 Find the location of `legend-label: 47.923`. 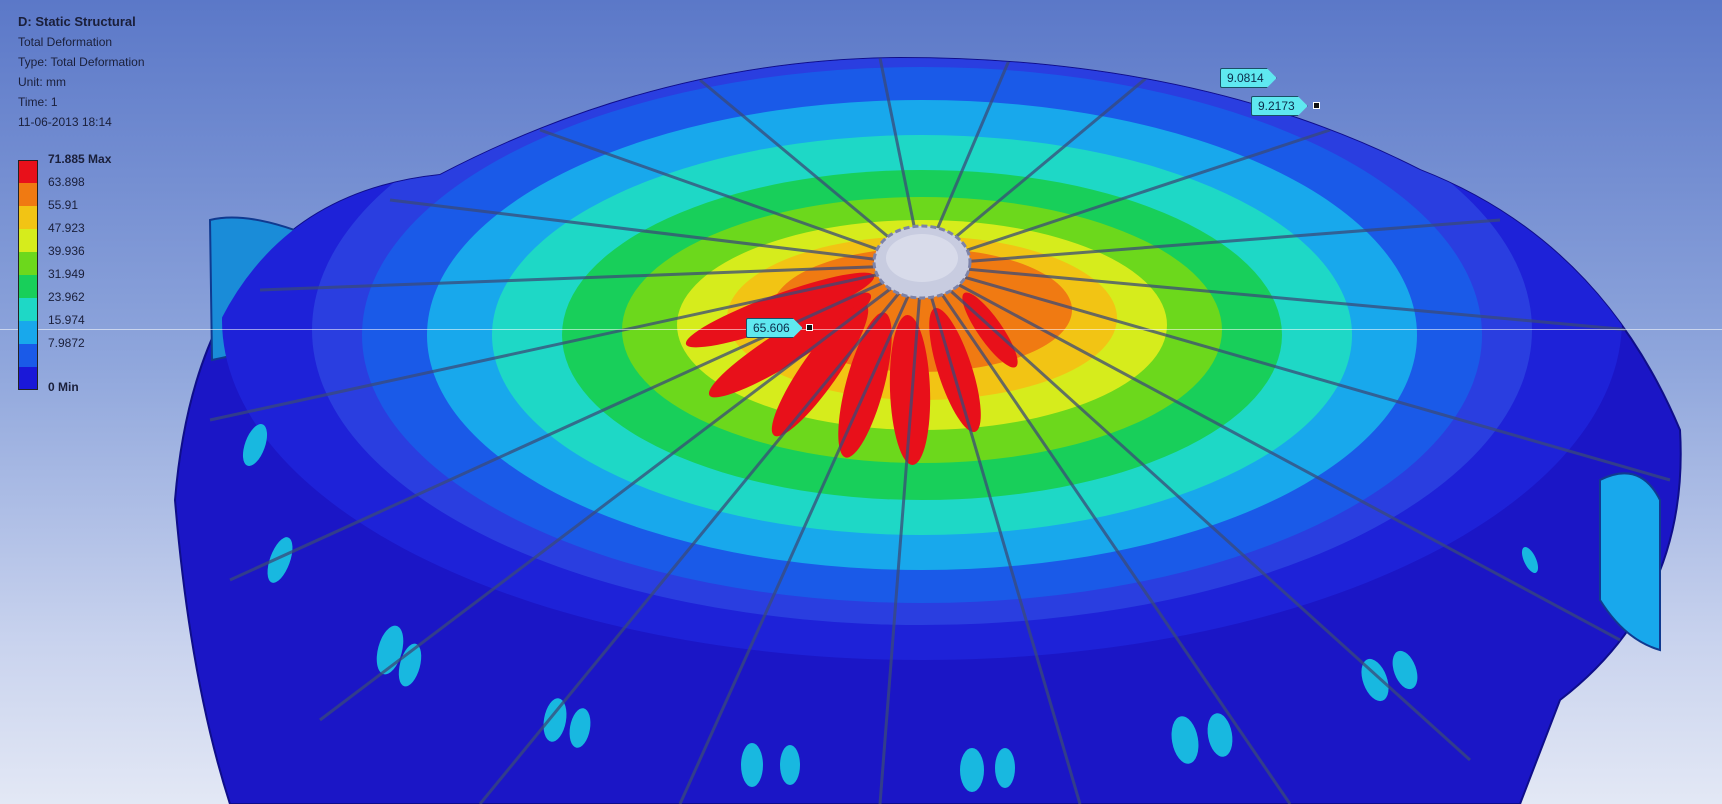

legend-label: 47.923 is located at coordinates (66, 228).